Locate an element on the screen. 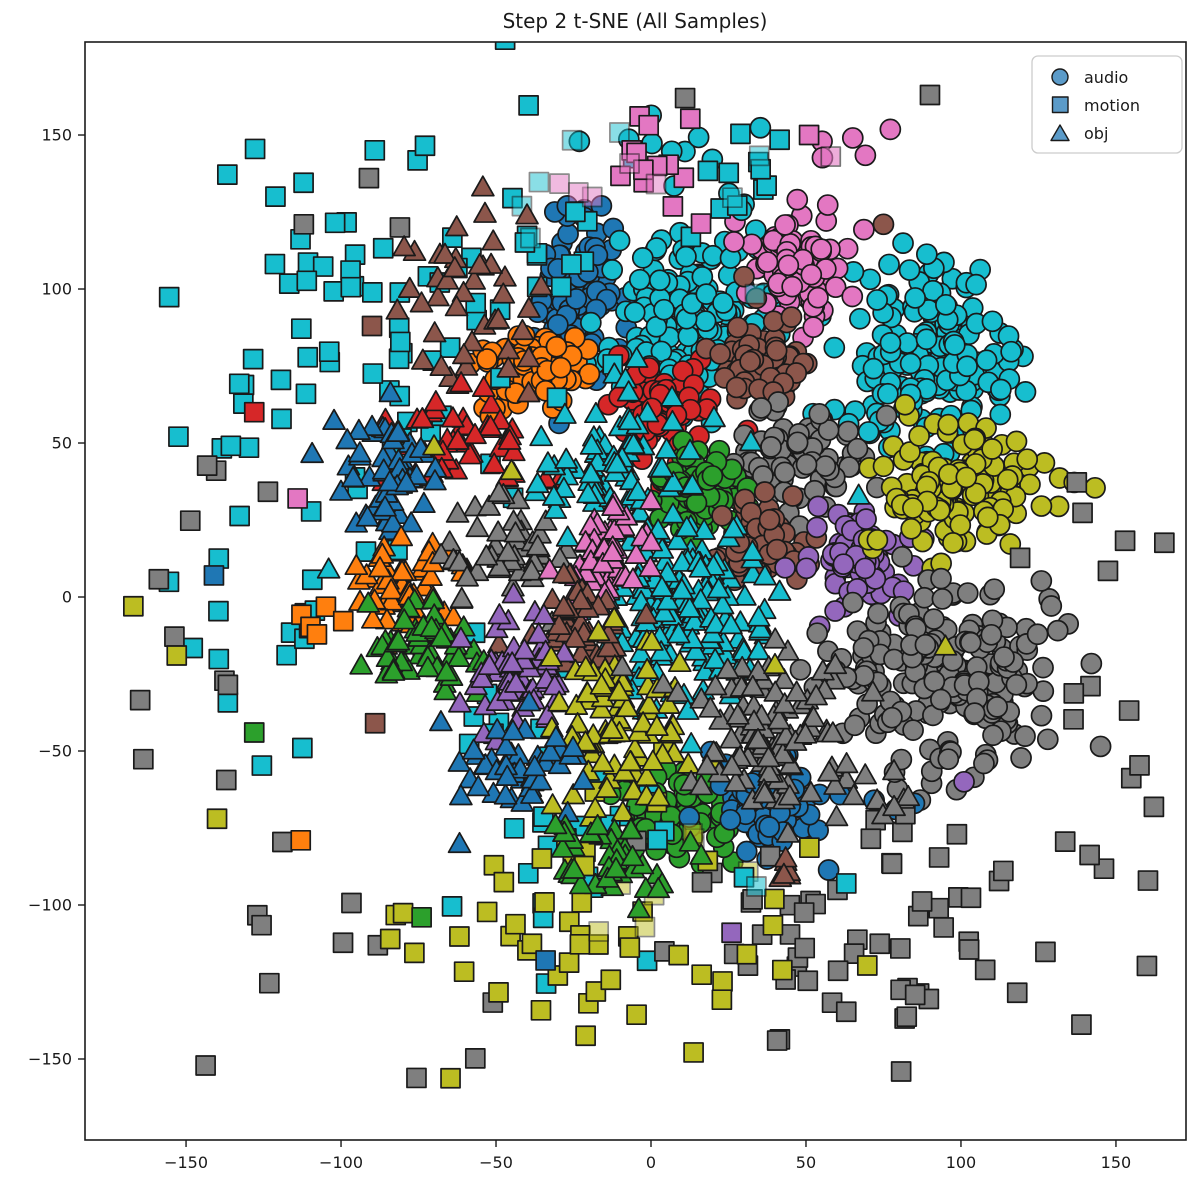  y-tick-label: 100 is located at coordinates (56, 289).